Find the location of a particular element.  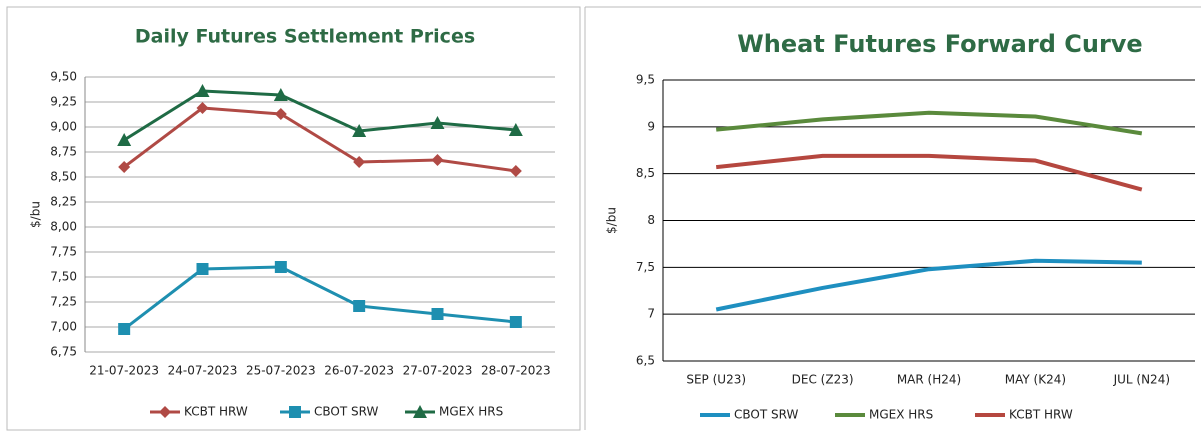

y-tick-label: 6,5 is located at coordinates (645, 361).